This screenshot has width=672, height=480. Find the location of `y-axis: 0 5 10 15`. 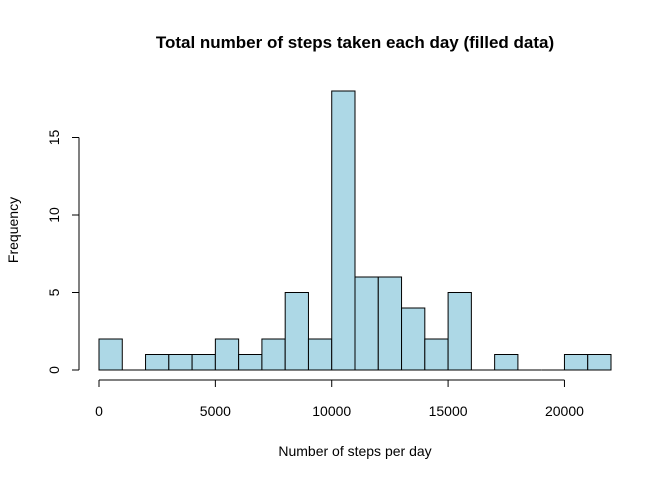

y-axis: 0 5 10 15 is located at coordinates (63, 252).